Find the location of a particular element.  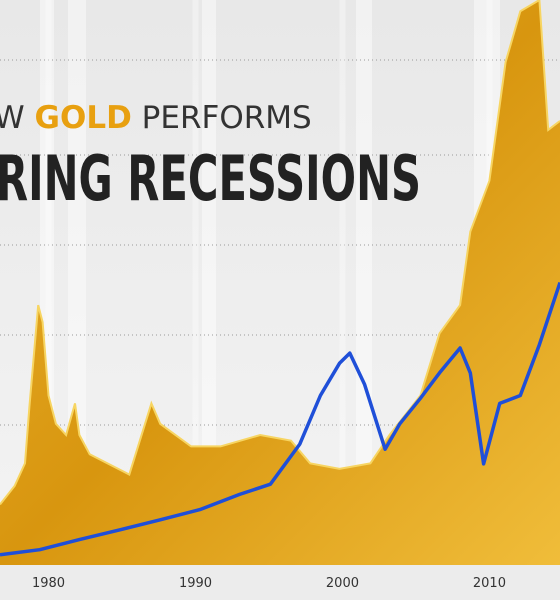

subtitle: RING RECESSIONS is located at coordinates (210, 178).